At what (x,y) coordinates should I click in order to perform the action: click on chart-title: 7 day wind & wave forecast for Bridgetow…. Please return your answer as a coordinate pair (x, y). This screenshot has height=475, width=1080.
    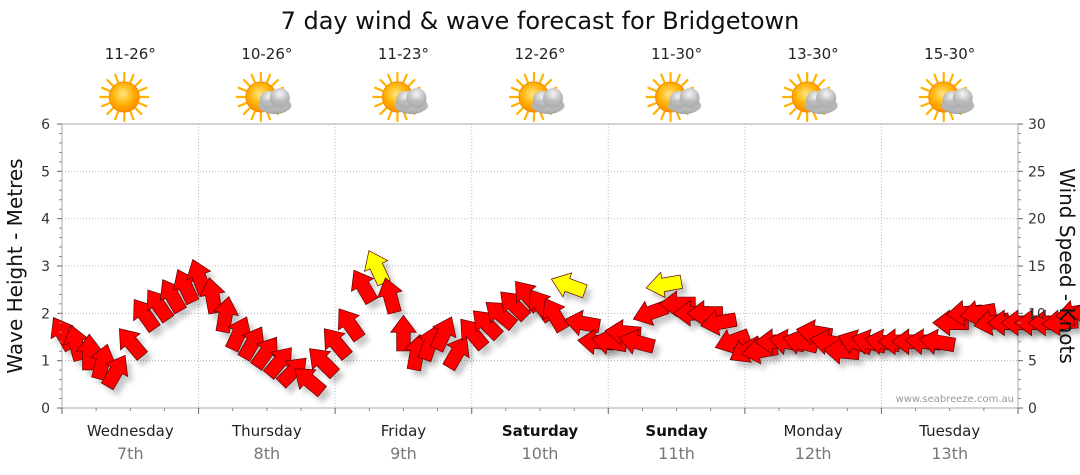
    Looking at the image, I should click on (540, 21).